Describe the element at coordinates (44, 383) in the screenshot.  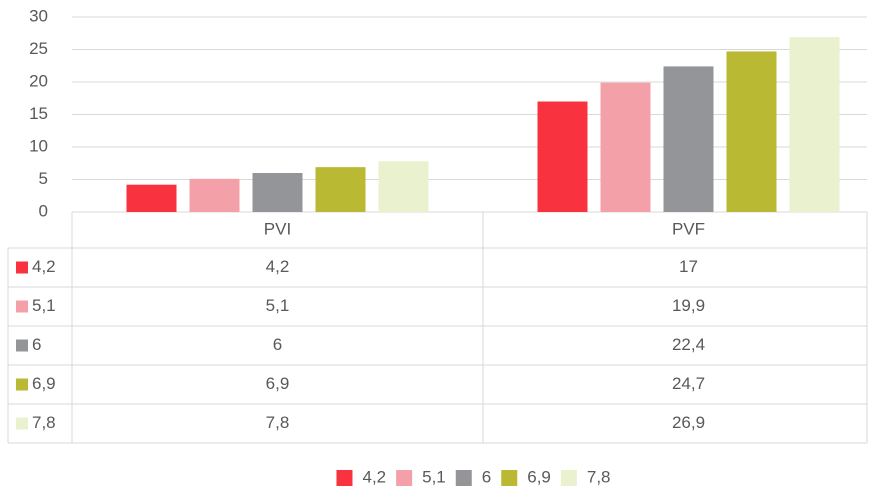
I see `table-row-label: 6,9` at that location.